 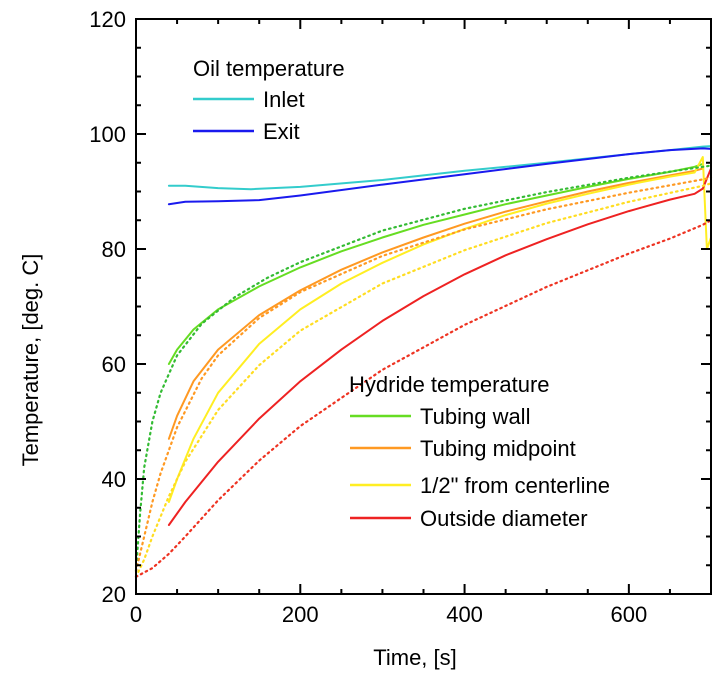 I want to click on x-tick-label: 600, so click(x=628, y=614).